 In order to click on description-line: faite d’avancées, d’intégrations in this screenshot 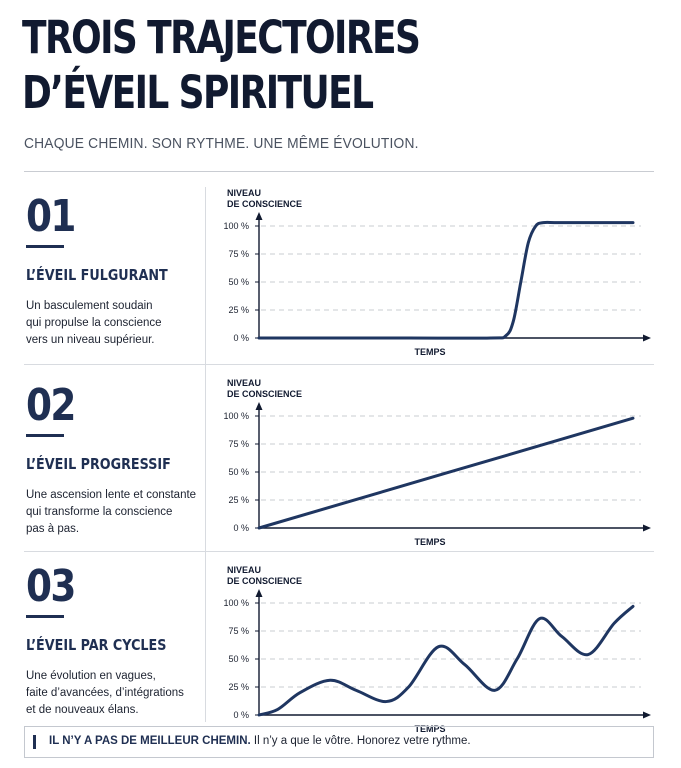, I will do `click(105, 693)`.